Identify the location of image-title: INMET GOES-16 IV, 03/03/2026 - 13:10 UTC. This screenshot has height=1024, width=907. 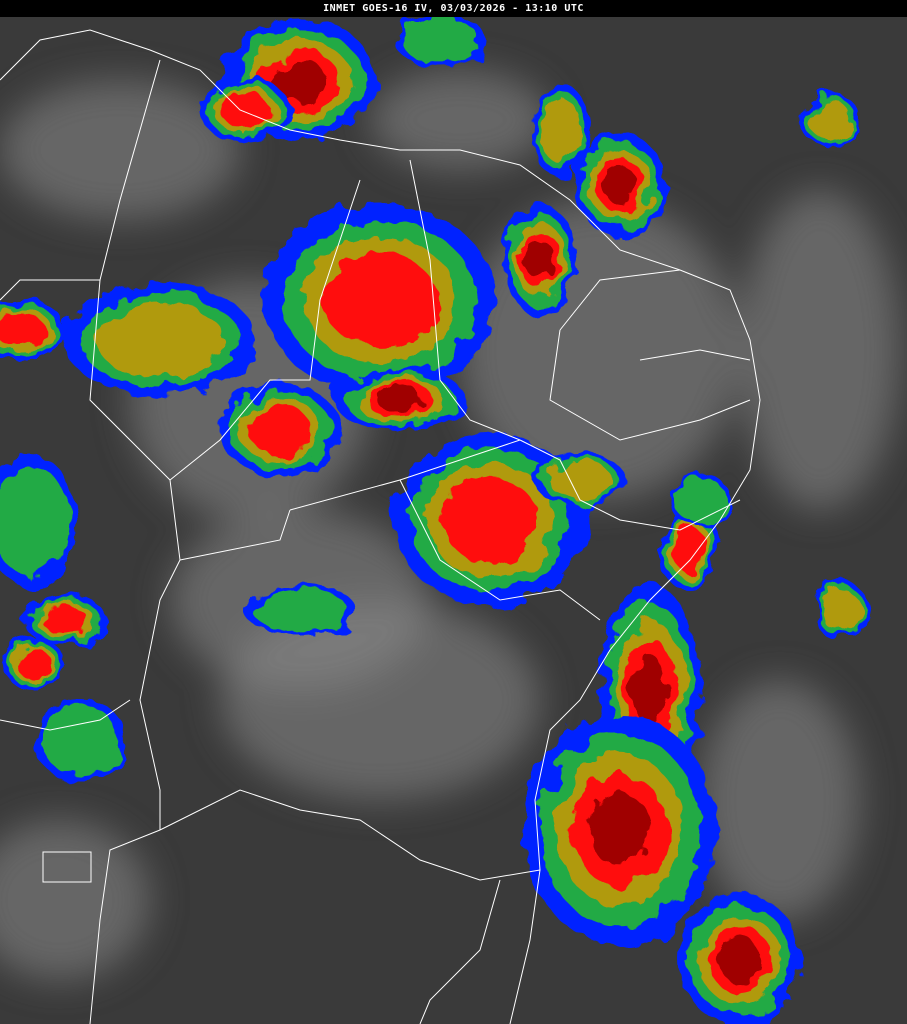
(453, 8).